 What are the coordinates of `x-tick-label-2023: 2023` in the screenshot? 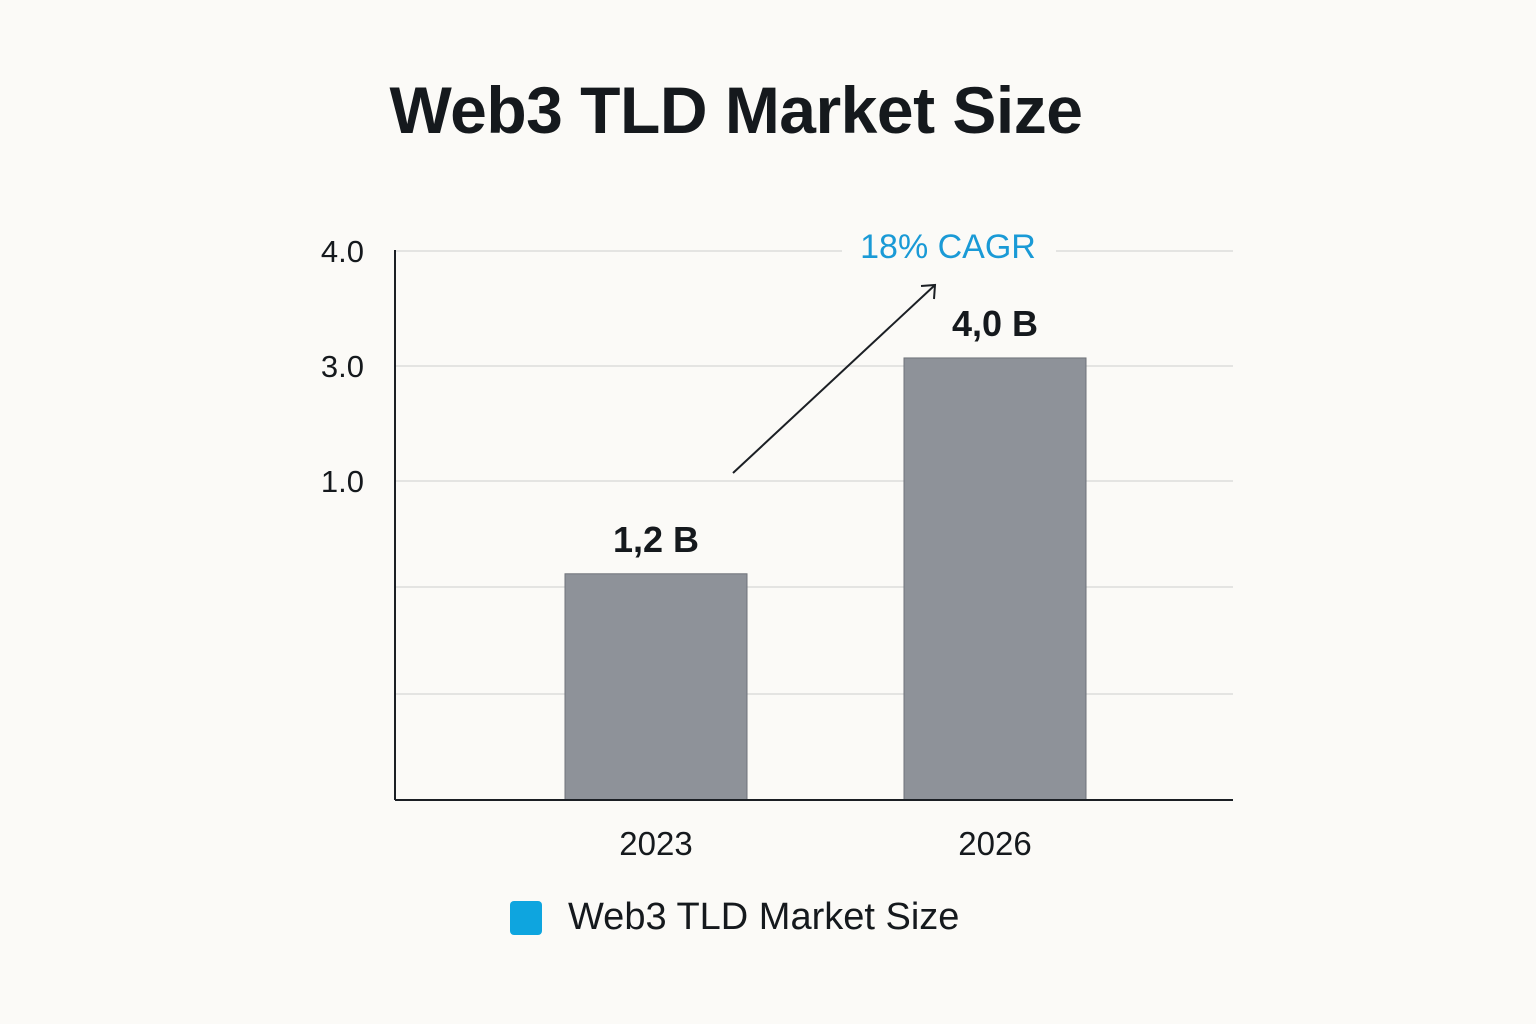 It's located at (655, 843).